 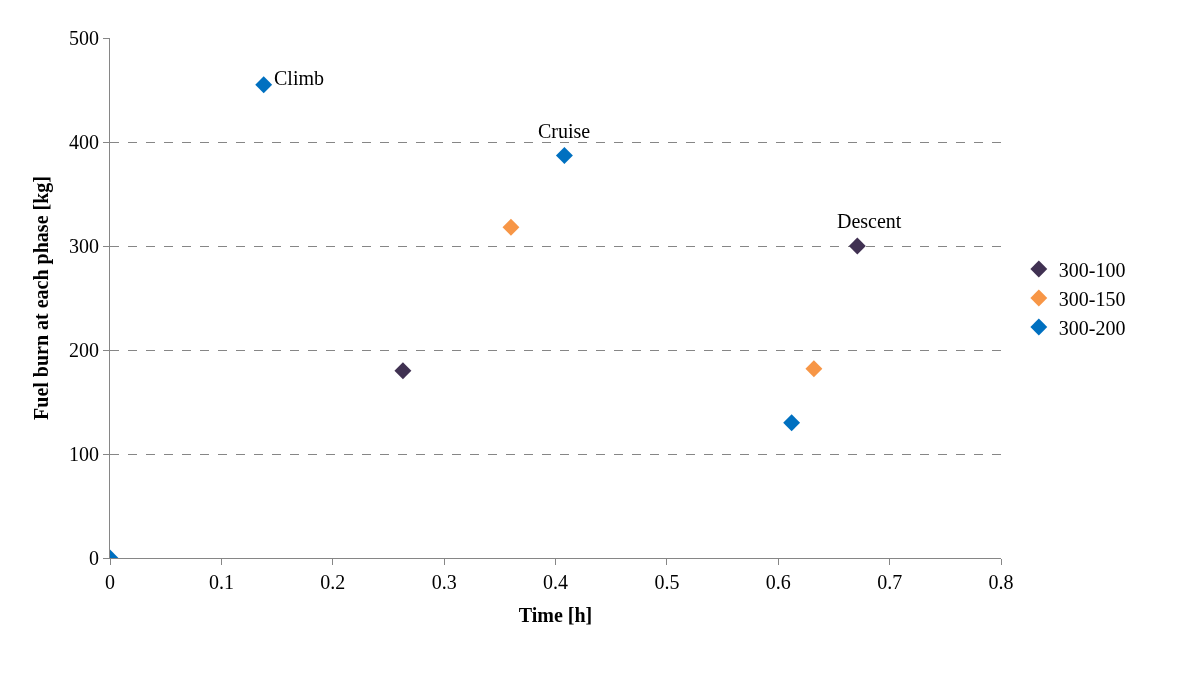 I want to click on y-tick-label: 500, so click(x=84, y=38).